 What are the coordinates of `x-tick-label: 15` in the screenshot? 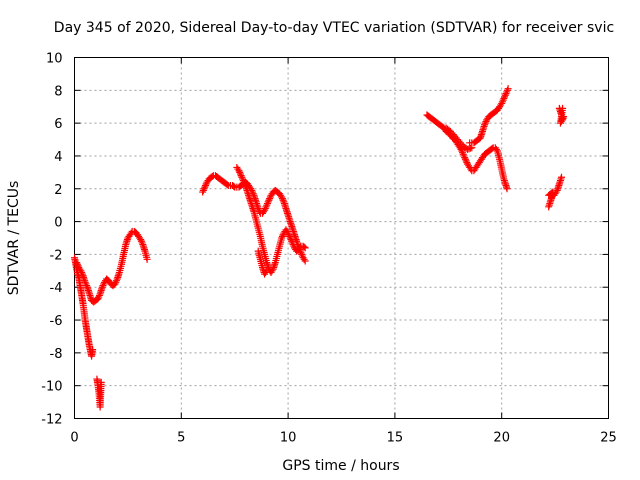 It's located at (395, 438).